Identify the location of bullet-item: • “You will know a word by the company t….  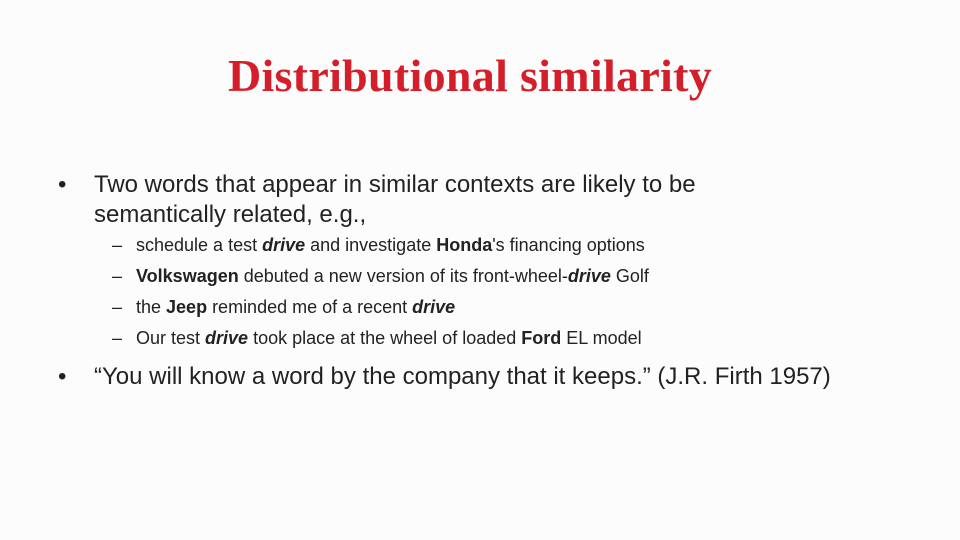
(480, 377).